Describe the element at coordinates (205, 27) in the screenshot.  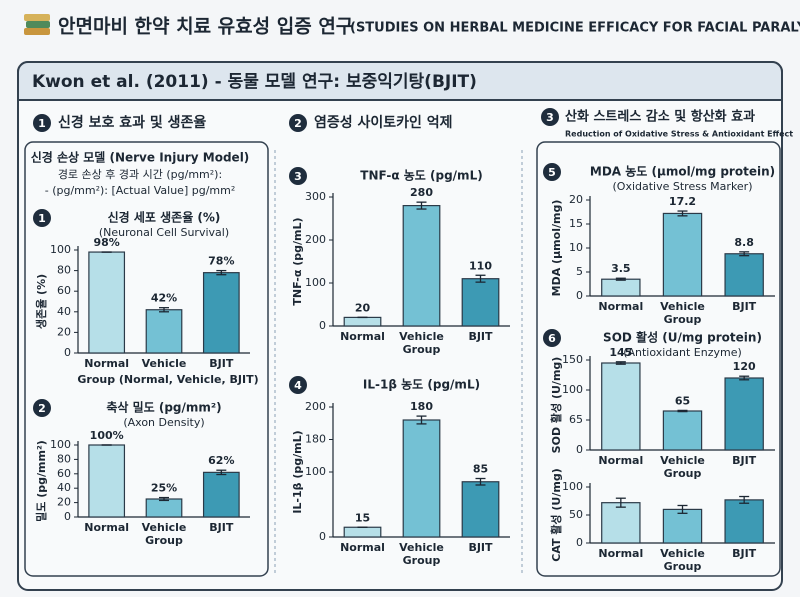
I see `page-title: 안면마비 한약 치료 유효성 입증 연구` at that location.